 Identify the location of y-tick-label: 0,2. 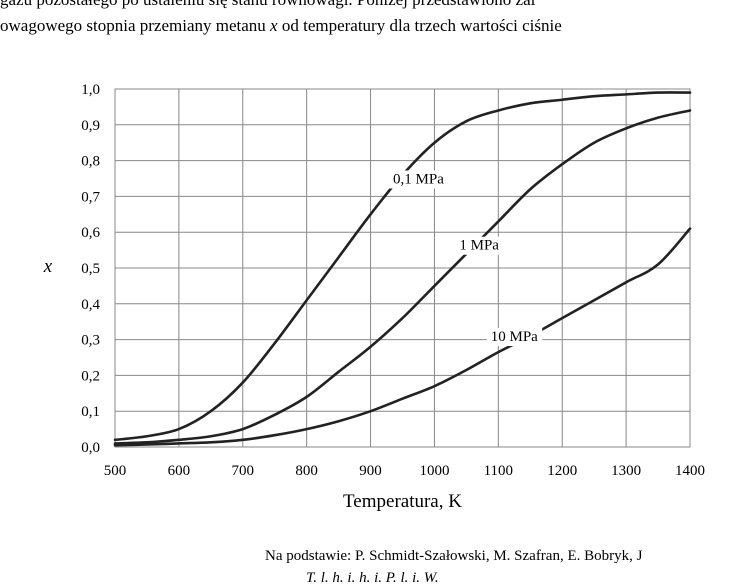
(90, 376).